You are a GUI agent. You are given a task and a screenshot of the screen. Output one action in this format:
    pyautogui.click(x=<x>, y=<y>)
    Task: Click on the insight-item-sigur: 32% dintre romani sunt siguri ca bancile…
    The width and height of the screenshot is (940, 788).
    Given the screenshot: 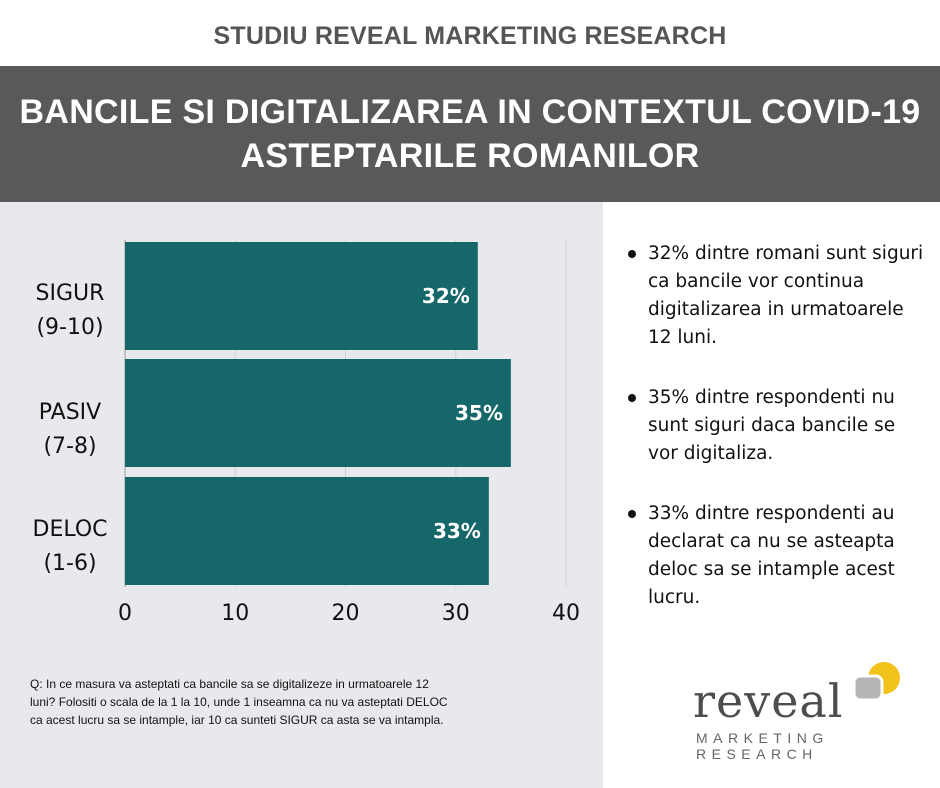 What is the action you would take?
    pyautogui.click(x=776, y=296)
    